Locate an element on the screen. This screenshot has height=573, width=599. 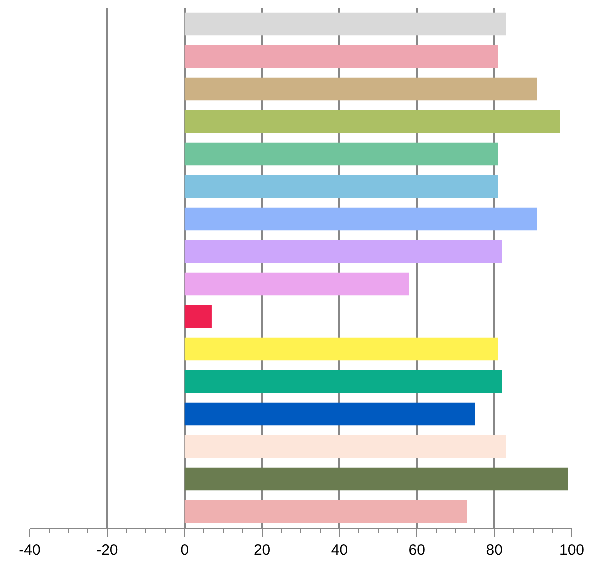
x-tick-label: 80 is located at coordinates (494, 550).